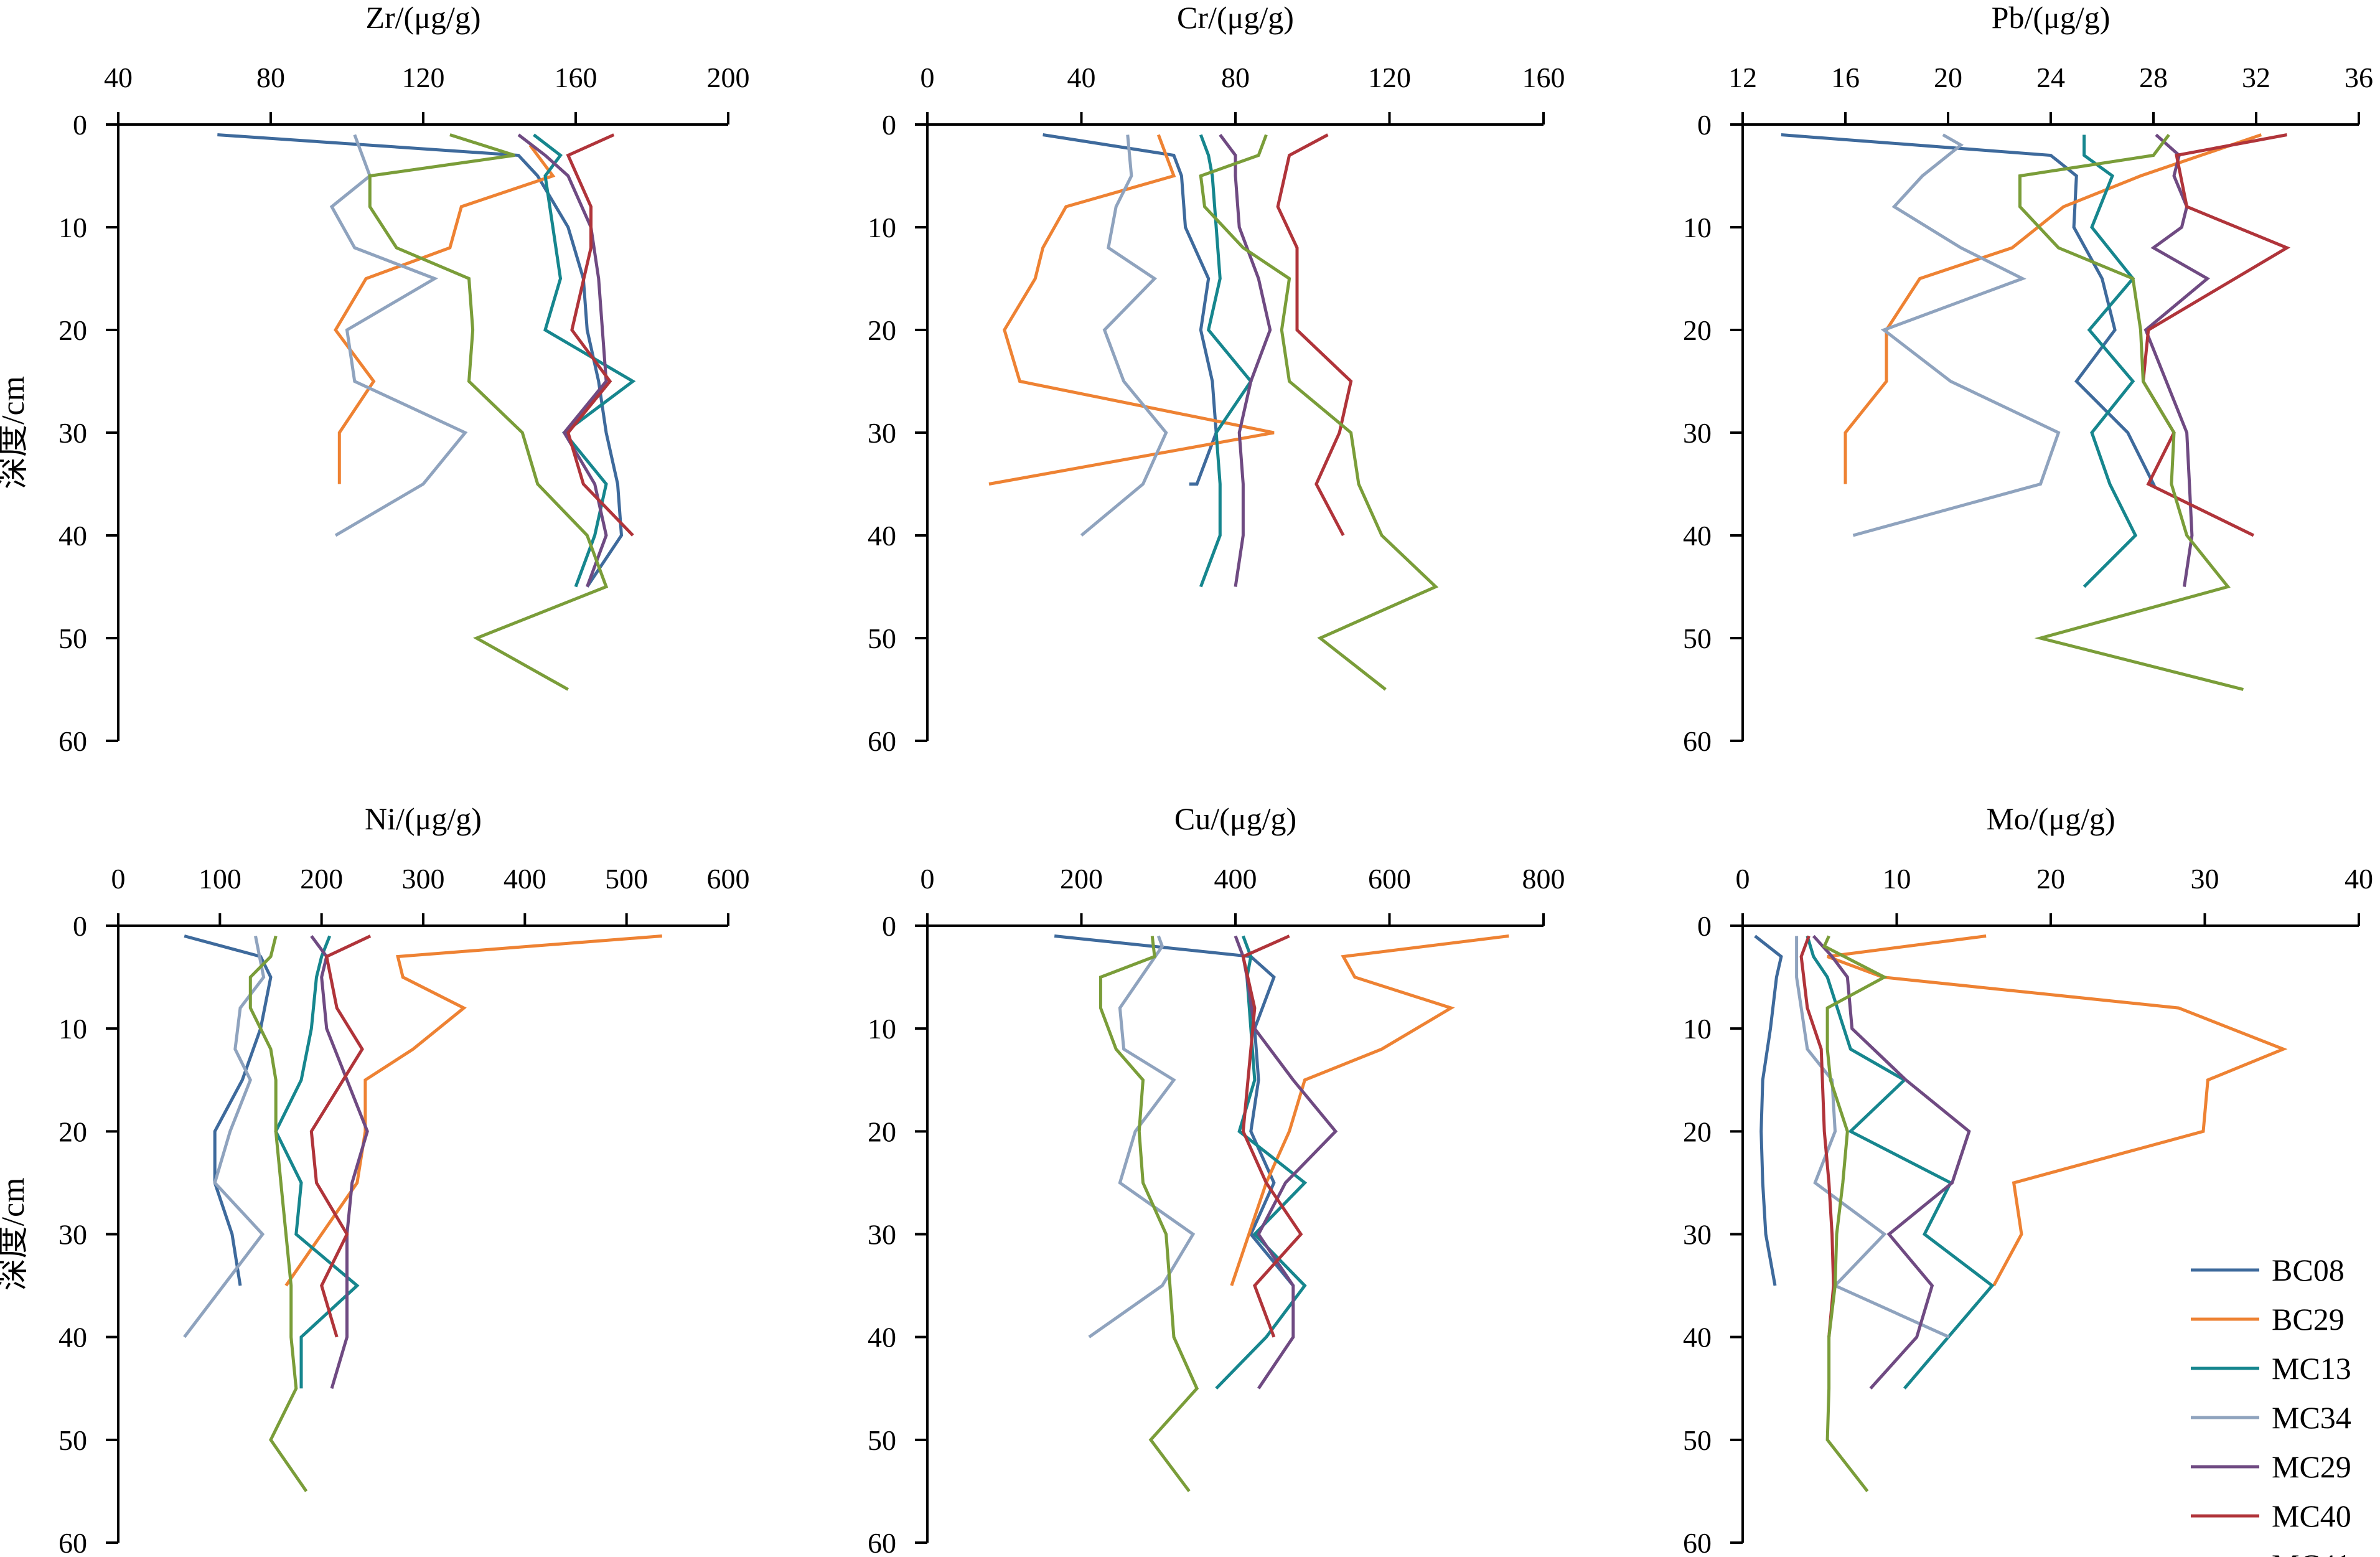  I want to click on x-tick-label: 100, so click(220, 879).